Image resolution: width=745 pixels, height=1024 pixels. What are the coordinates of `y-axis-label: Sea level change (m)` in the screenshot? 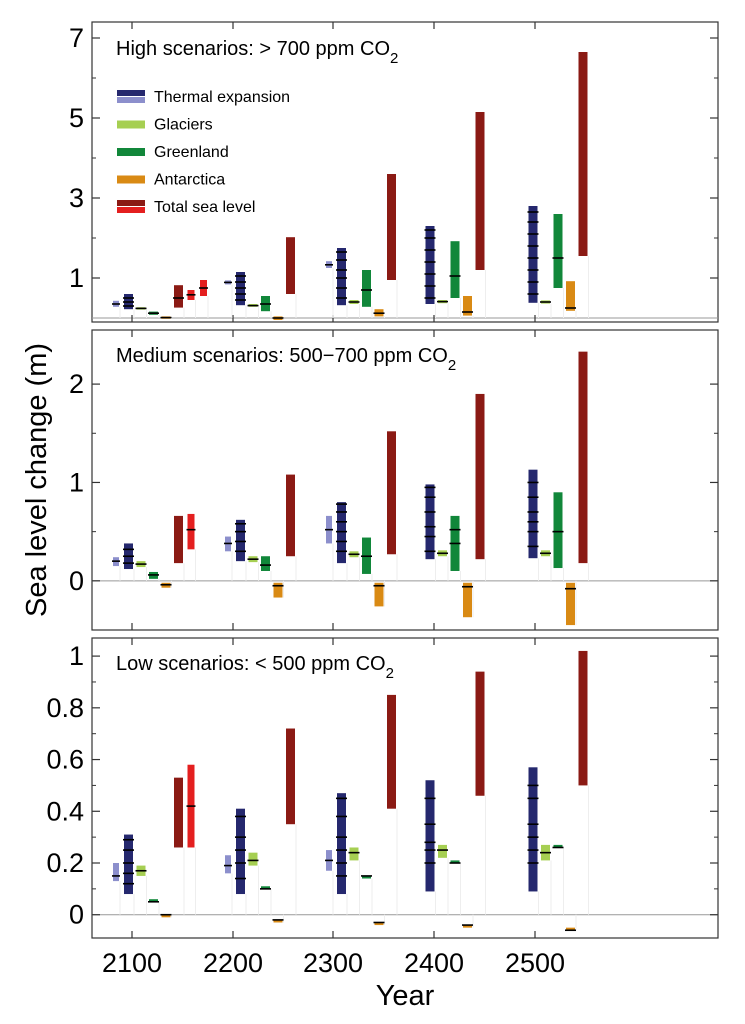 It's located at (37, 480).